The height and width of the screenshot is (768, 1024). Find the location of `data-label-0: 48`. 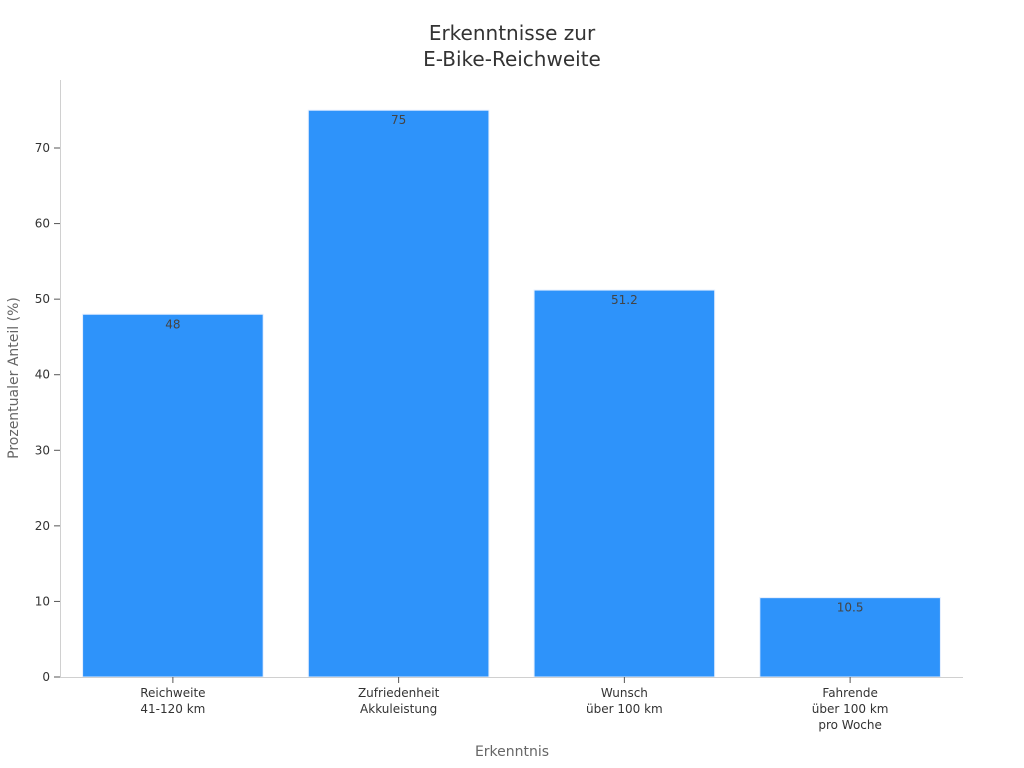

data-label-0: 48 is located at coordinates (172, 324).